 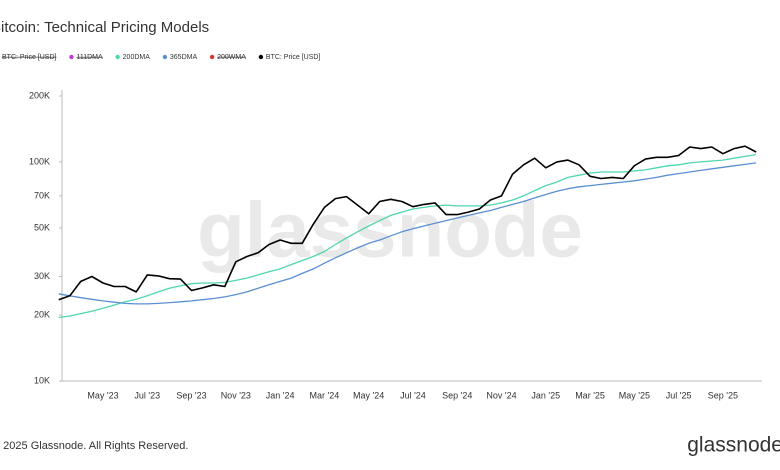 I want to click on legend-label: 111DMA, so click(x=89, y=57).